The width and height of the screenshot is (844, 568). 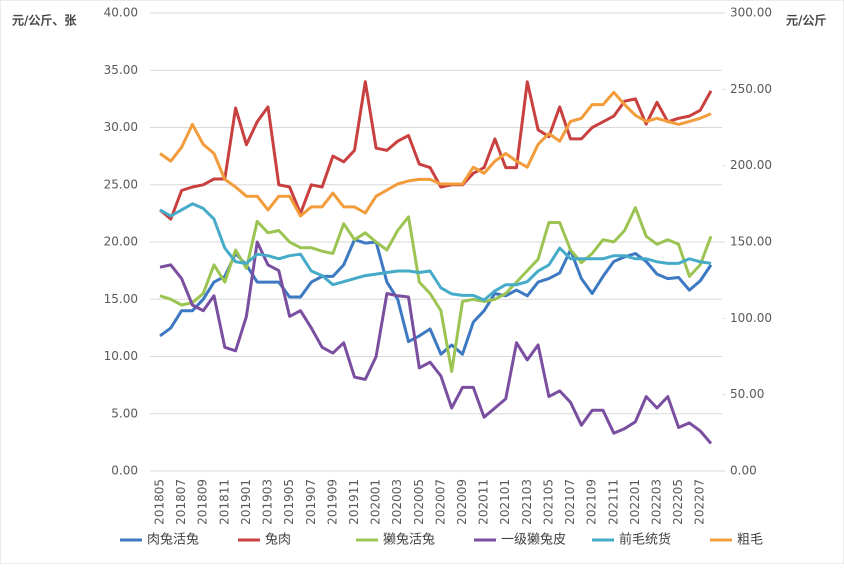 What do you see at coordinates (751, 318) in the screenshot?
I see `y2-tick-label: 100.00` at bounding box center [751, 318].